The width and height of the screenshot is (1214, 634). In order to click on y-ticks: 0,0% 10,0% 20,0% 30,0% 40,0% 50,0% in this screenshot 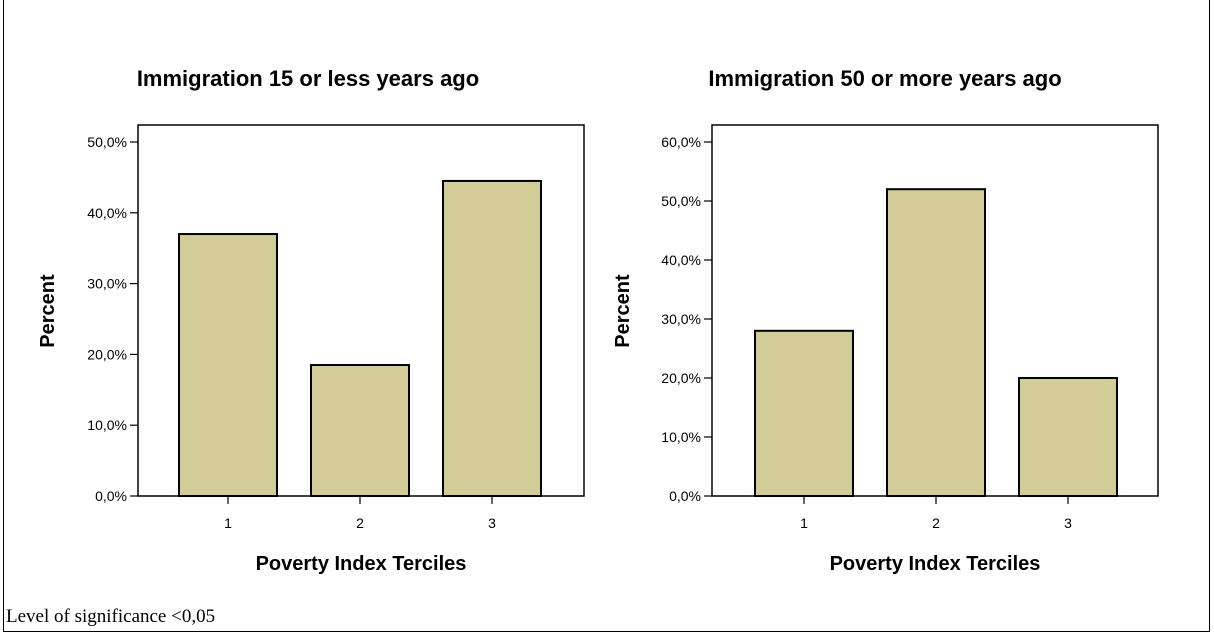, I will do `click(112, 319)`.